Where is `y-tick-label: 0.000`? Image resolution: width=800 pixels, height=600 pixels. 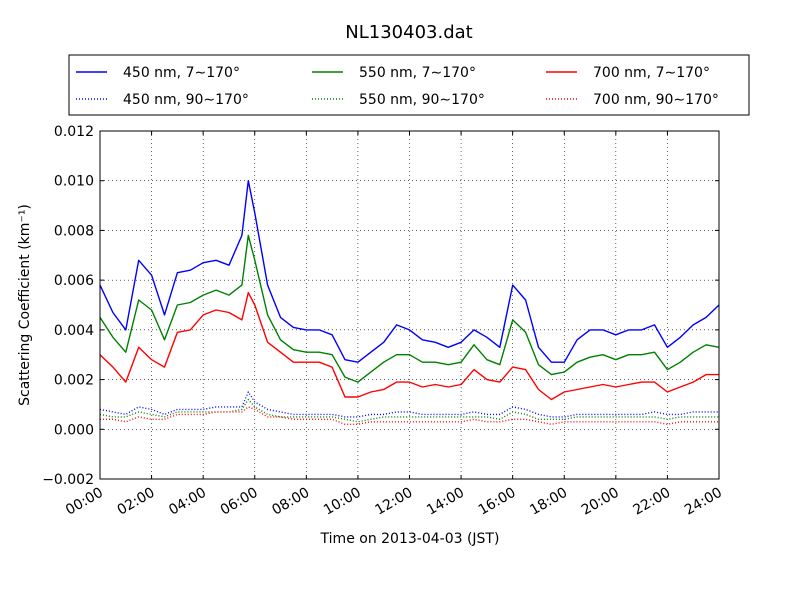 y-tick-label: 0.000 is located at coordinates (74, 430).